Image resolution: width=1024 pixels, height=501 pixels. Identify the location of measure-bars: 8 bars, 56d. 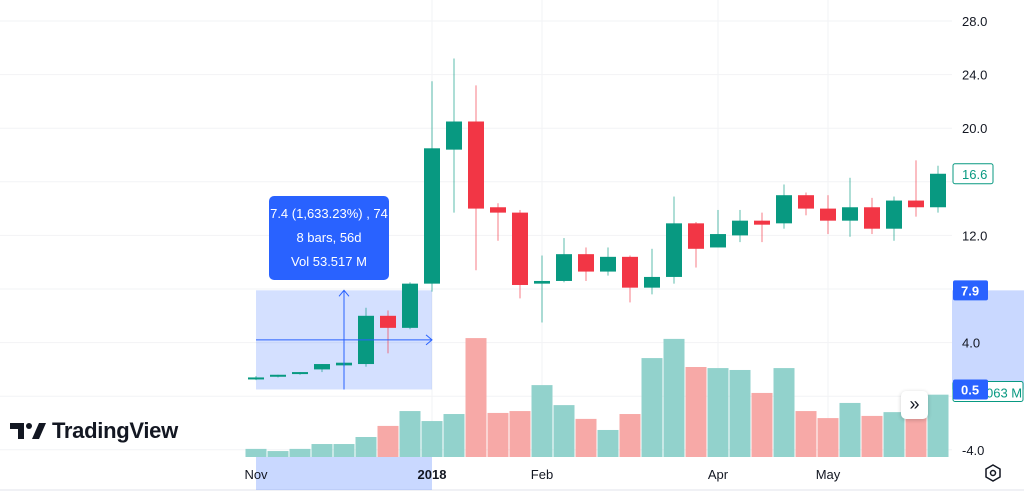
(329, 237).